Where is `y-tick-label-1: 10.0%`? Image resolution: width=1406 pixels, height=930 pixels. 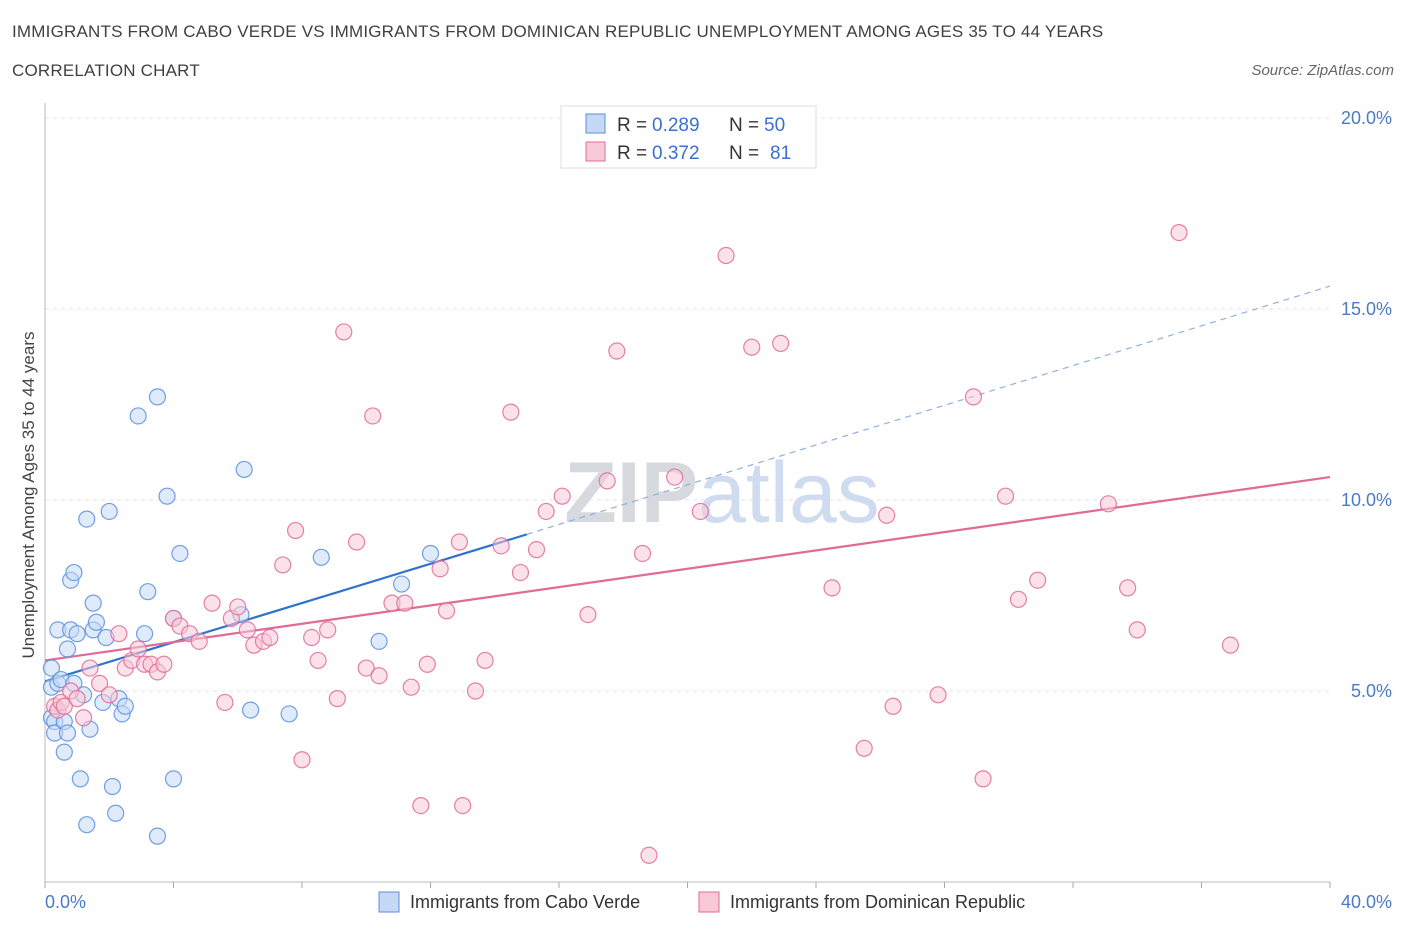 y-tick-label-1: 10.0% is located at coordinates (1366, 500).